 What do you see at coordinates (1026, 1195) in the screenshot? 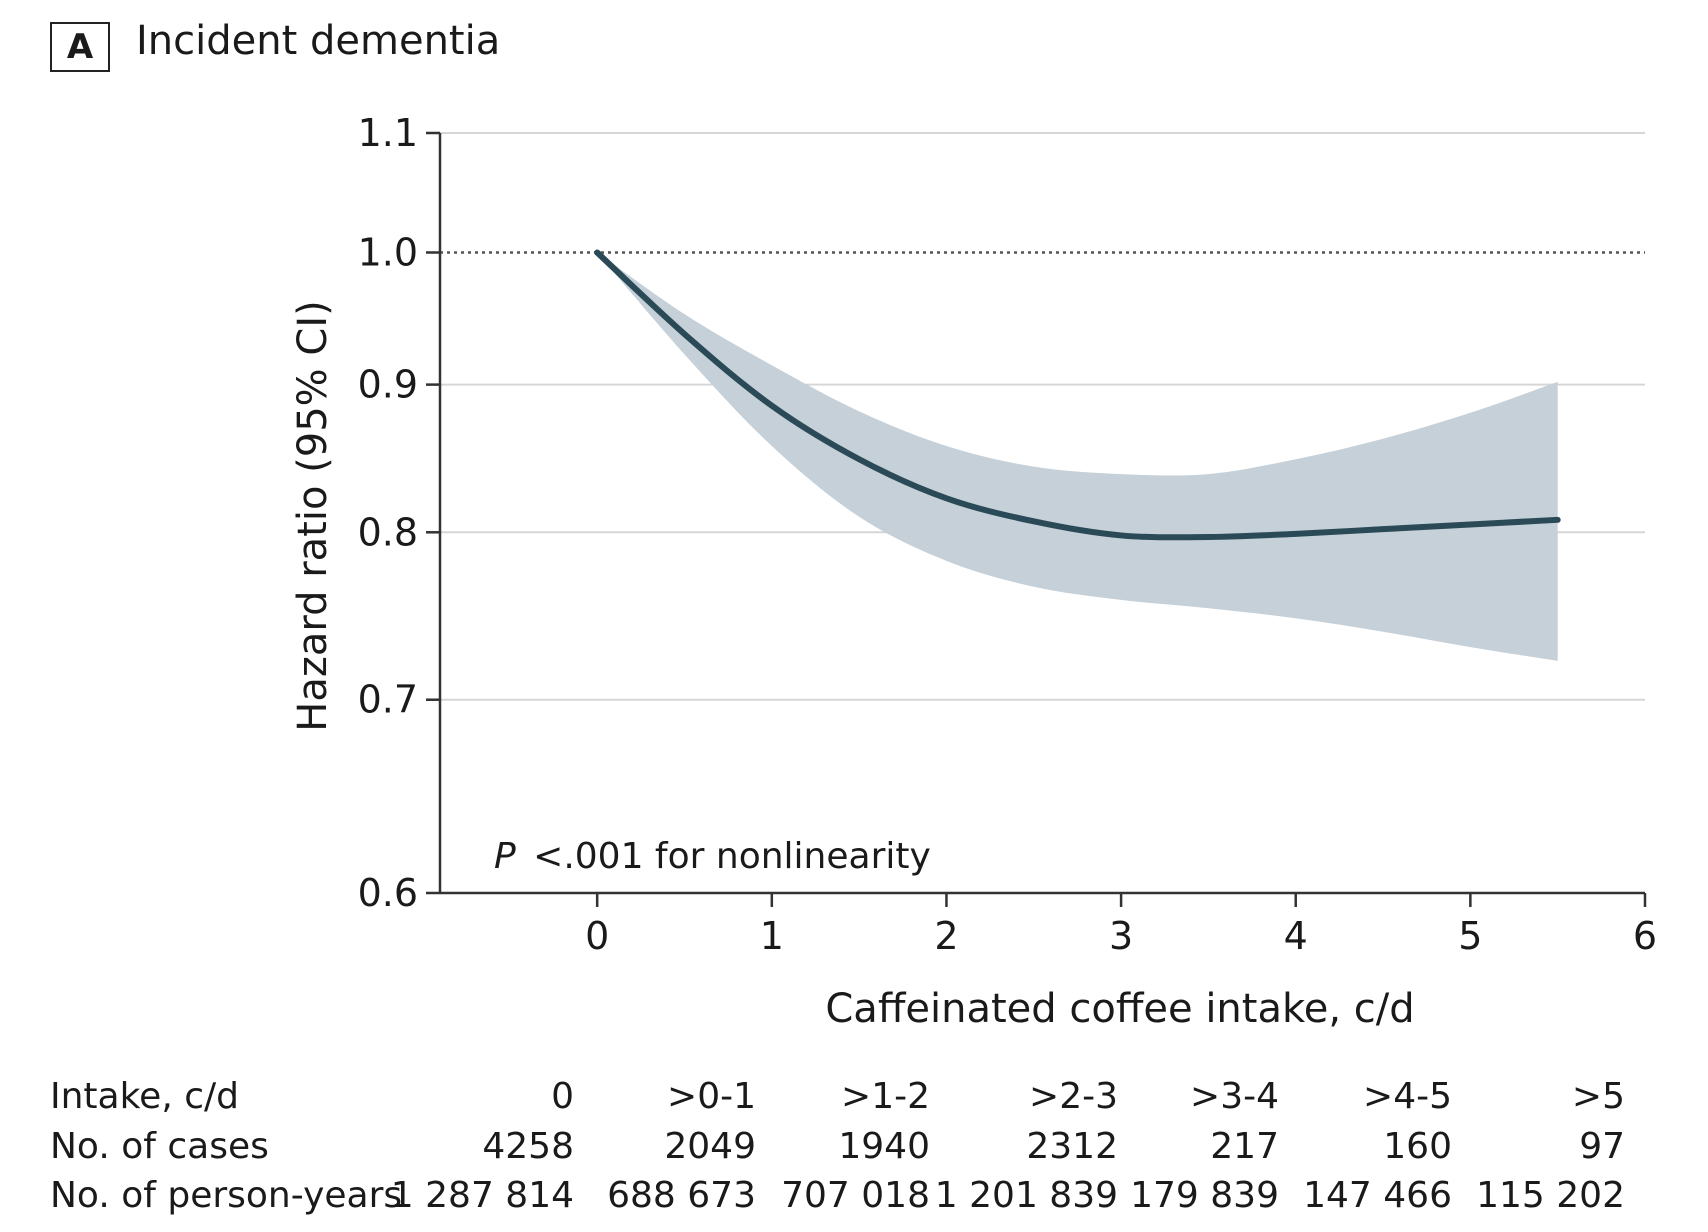
I see `table-cell: 1 201 839` at bounding box center [1026, 1195].